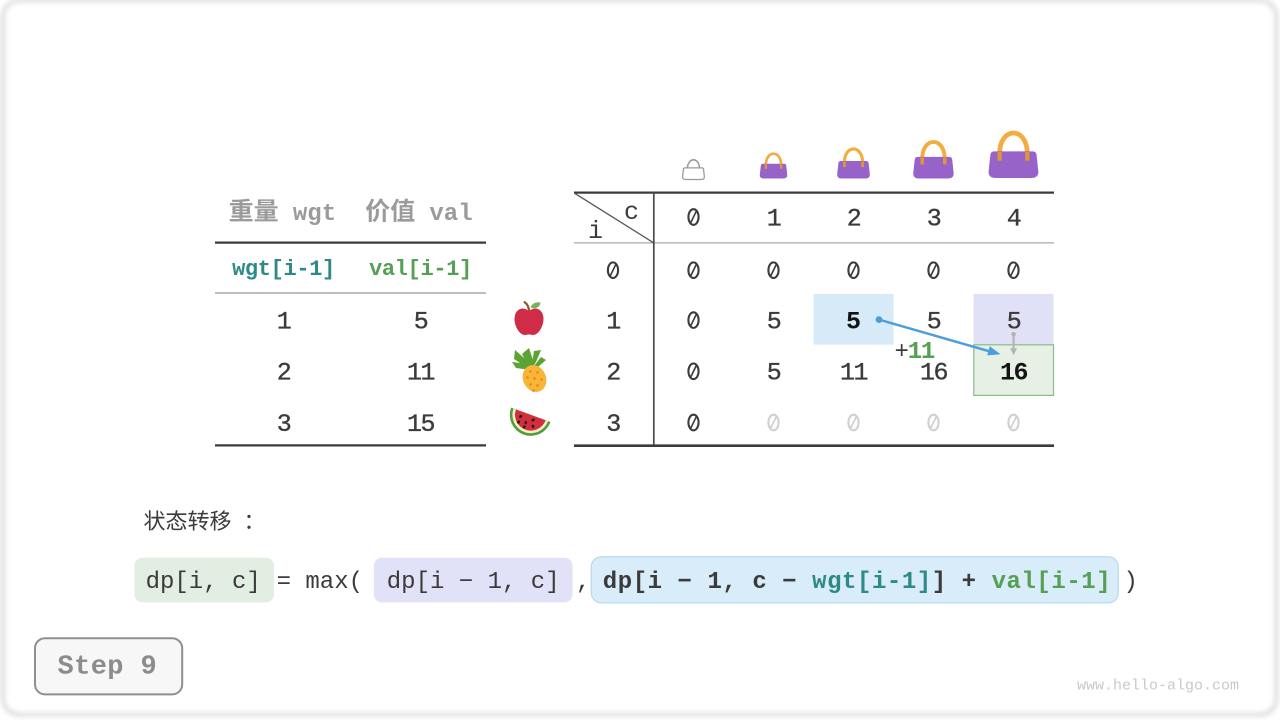  I want to click on svg-text: 4, so click(1014, 218).